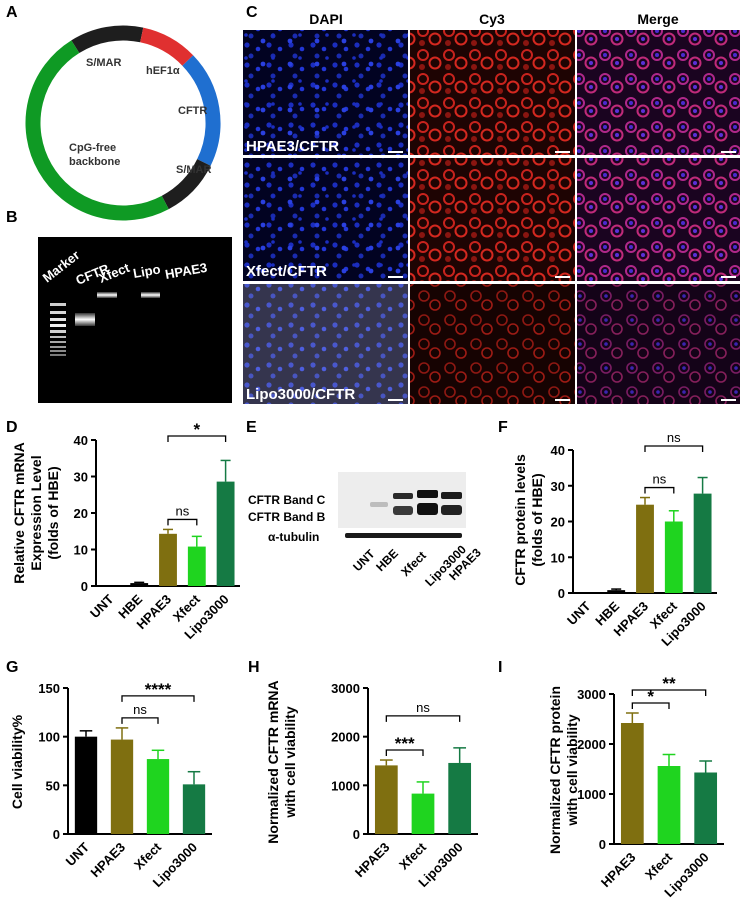  What do you see at coordinates (669, 683) in the screenshot?
I see `significance-label: **` at bounding box center [669, 683].